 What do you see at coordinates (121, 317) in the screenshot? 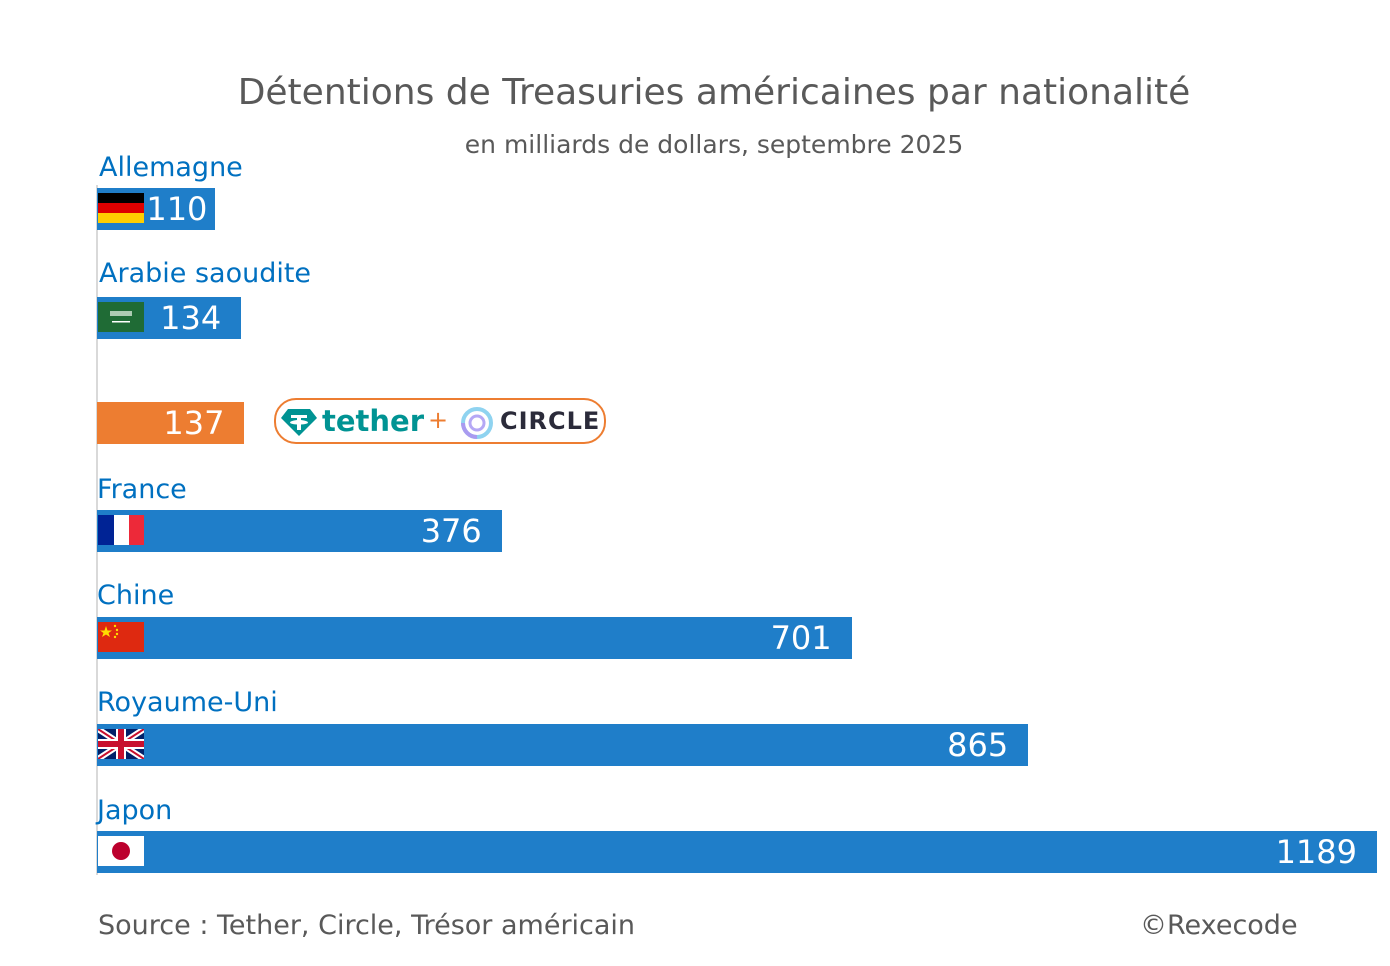
I see `saudi-arabia-flag-icon` at bounding box center [121, 317].